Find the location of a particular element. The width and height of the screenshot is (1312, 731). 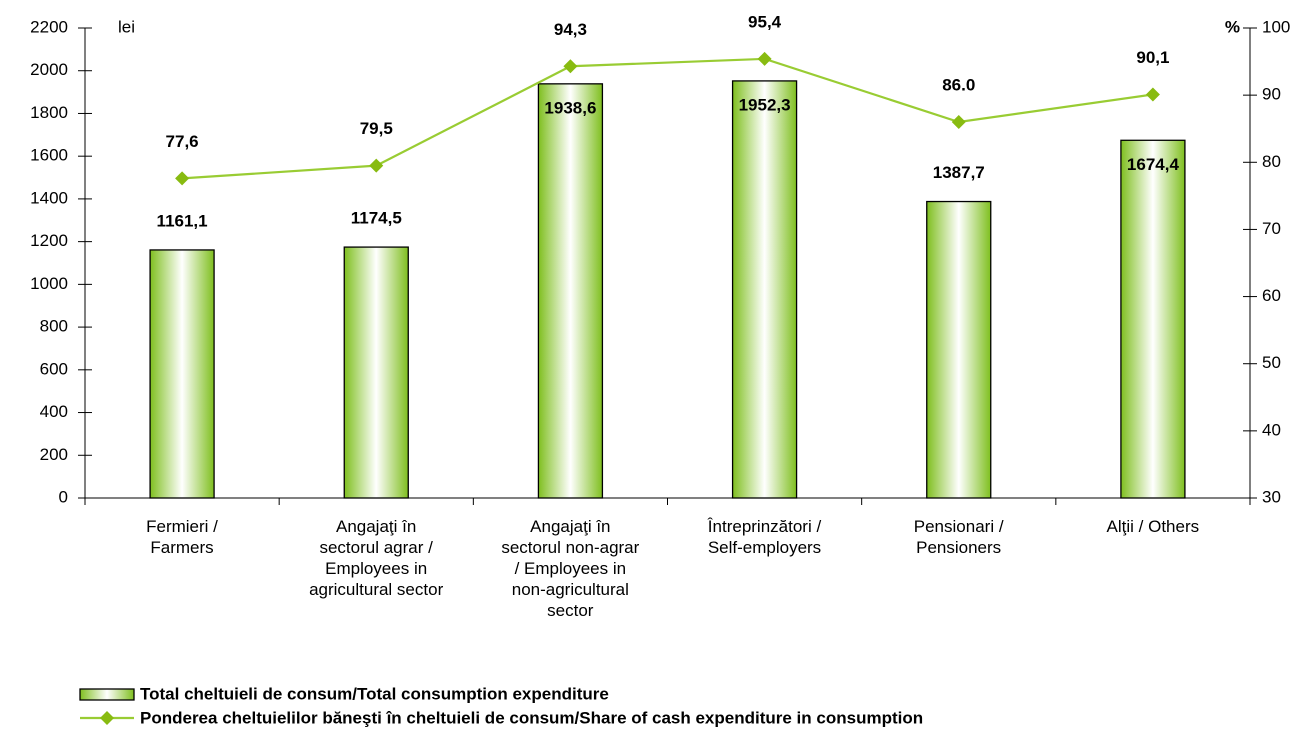

y2-tick-label: 30 is located at coordinates (1271, 496).